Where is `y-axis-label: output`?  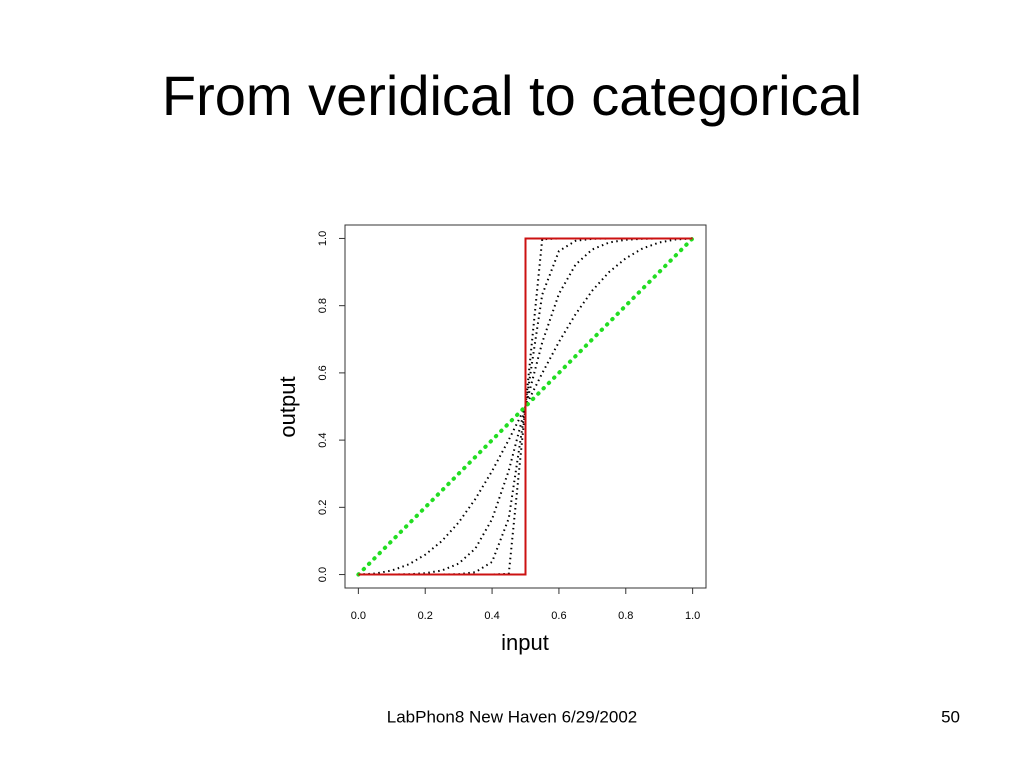
y-axis-label: output is located at coordinates (287, 406).